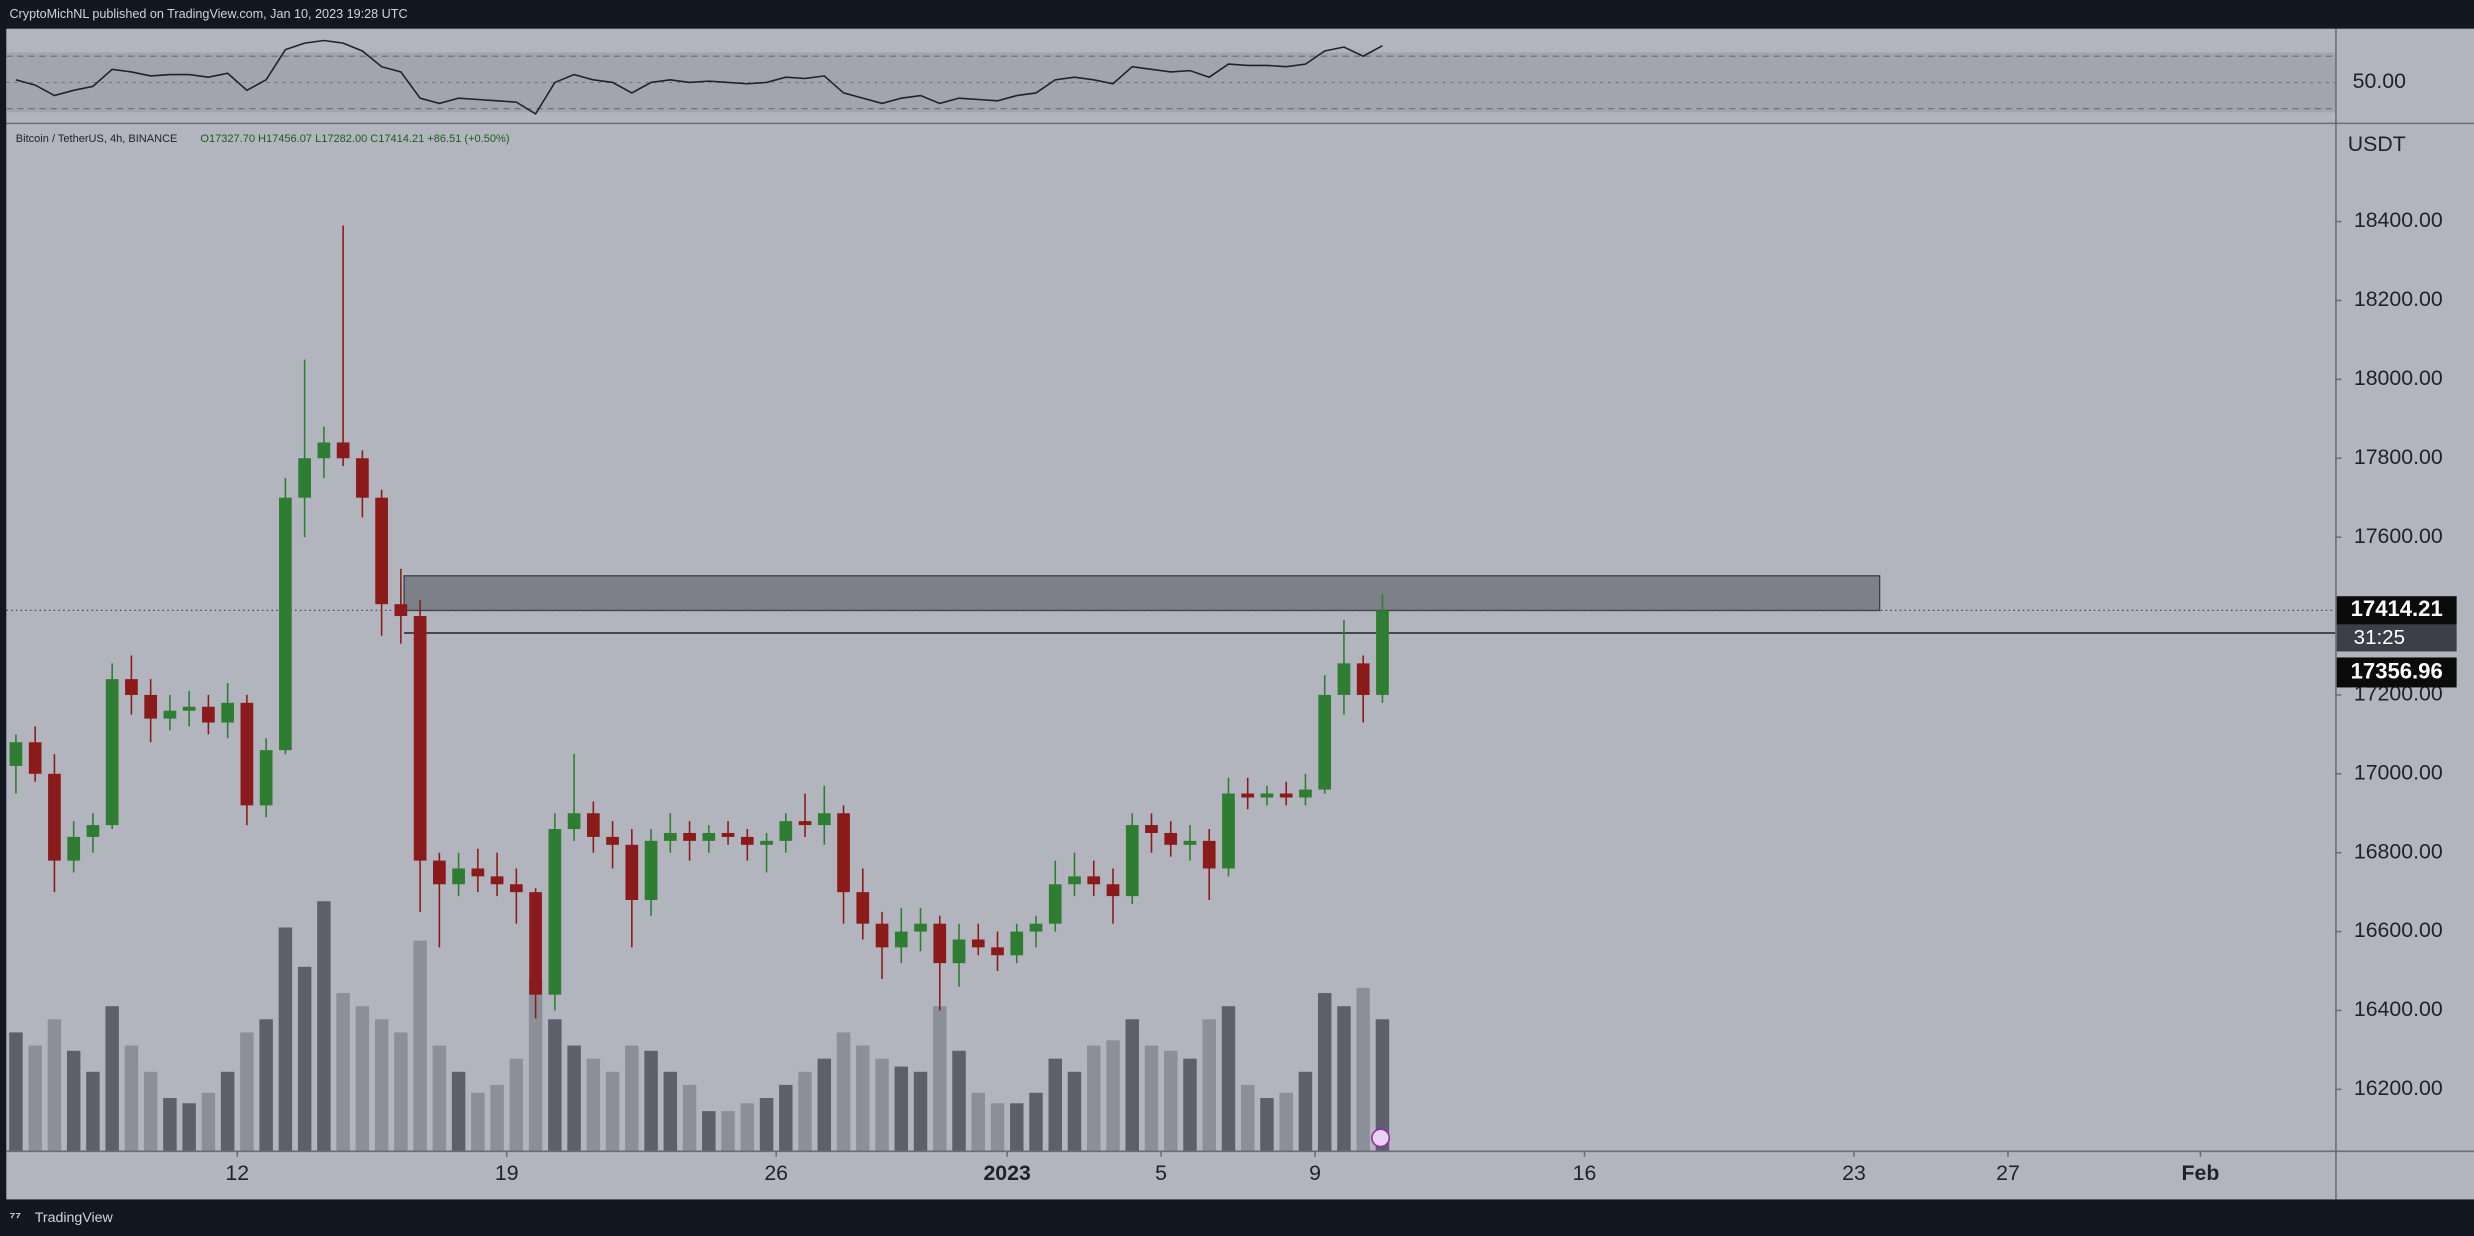 This screenshot has height=1236, width=2474. I want to click on y-axis-label: USDT, so click(2377, 144).